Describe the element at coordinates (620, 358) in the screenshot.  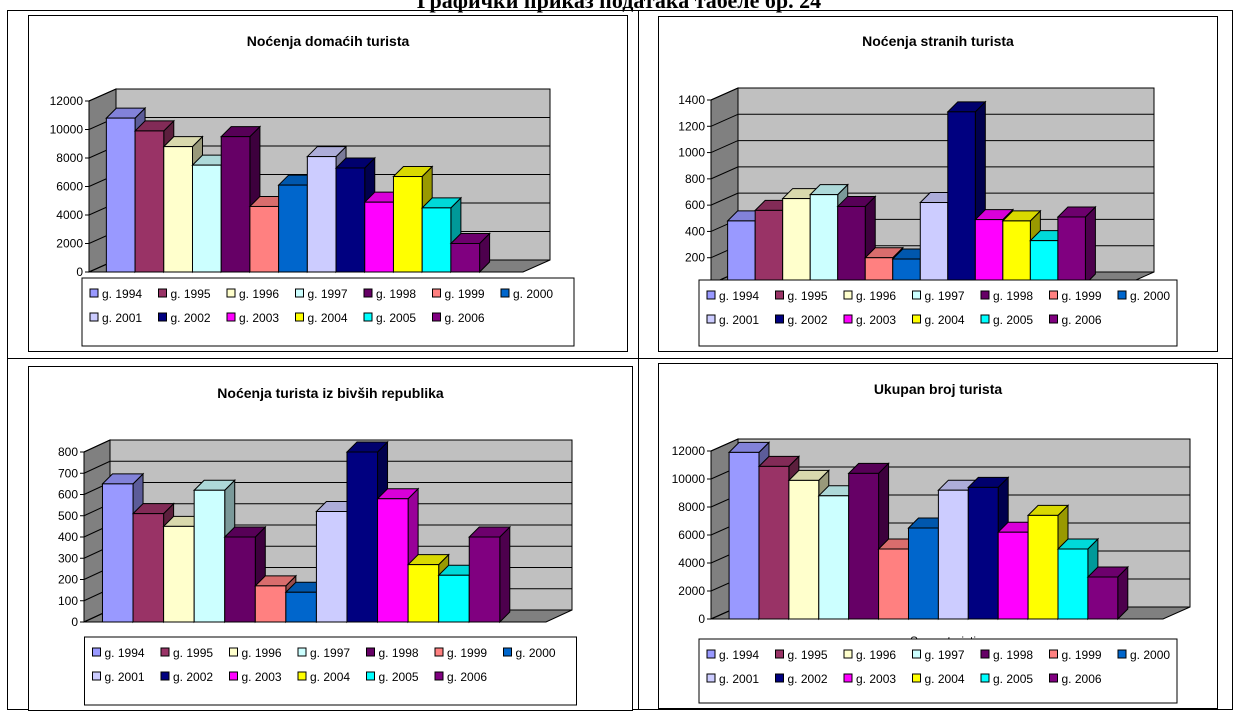
I see `layout-table-horizontal-divider` at that location.